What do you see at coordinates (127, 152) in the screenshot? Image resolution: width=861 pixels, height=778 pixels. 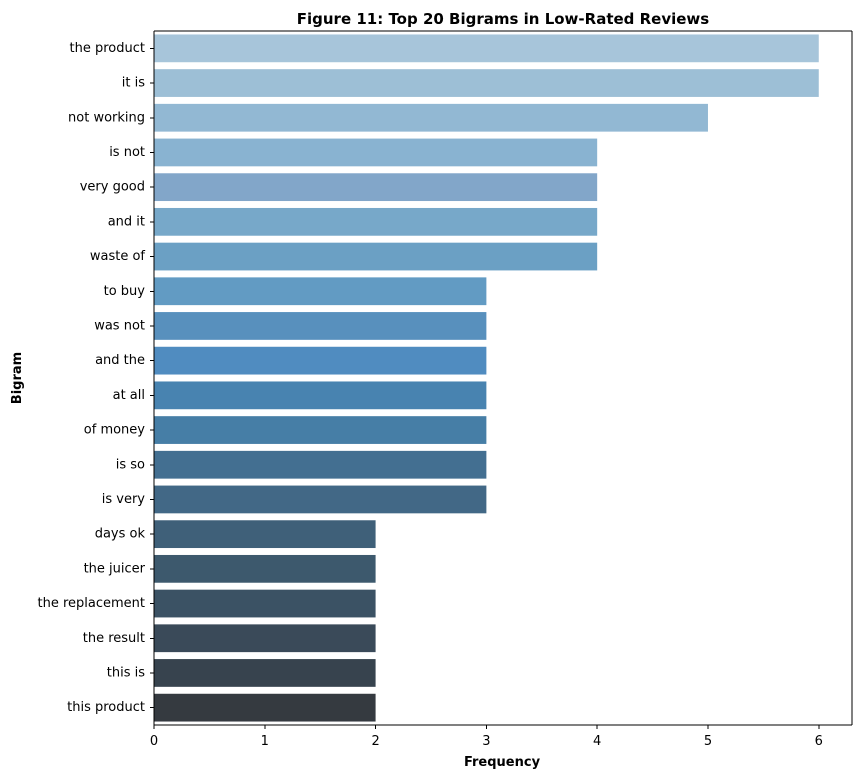 I see `y-tick-label: is not` at bounding box center [127, 152].